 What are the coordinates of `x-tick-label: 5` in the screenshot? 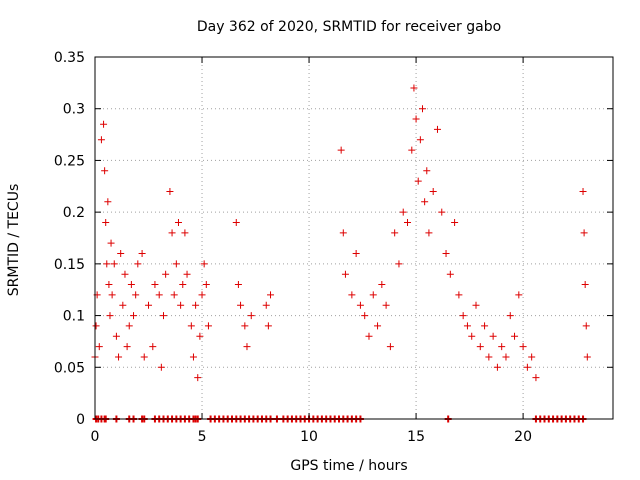 It's located at (202, 437).